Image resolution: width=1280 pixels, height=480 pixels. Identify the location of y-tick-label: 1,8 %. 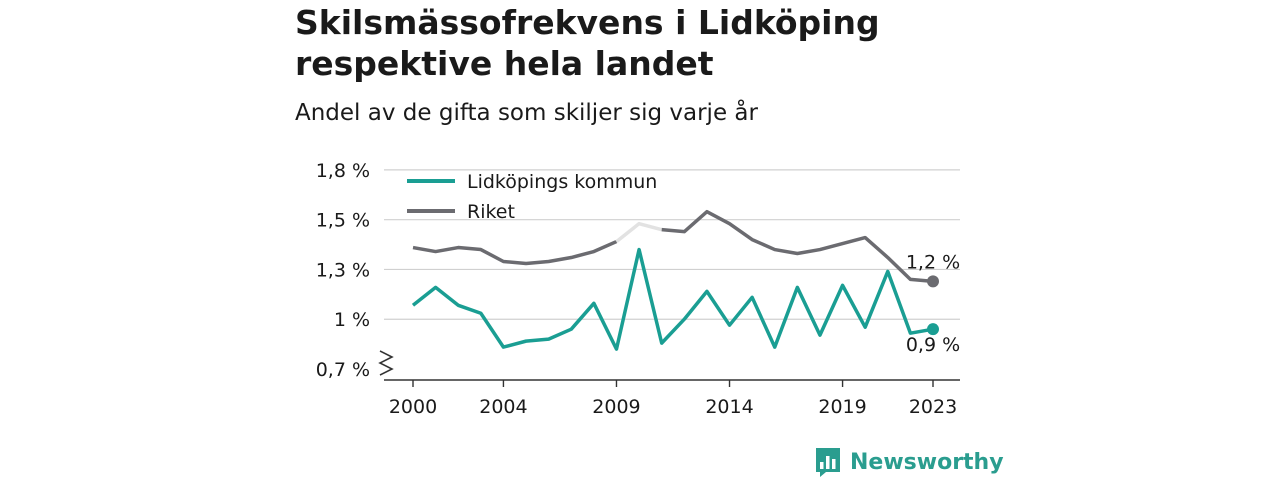
(343, 171).